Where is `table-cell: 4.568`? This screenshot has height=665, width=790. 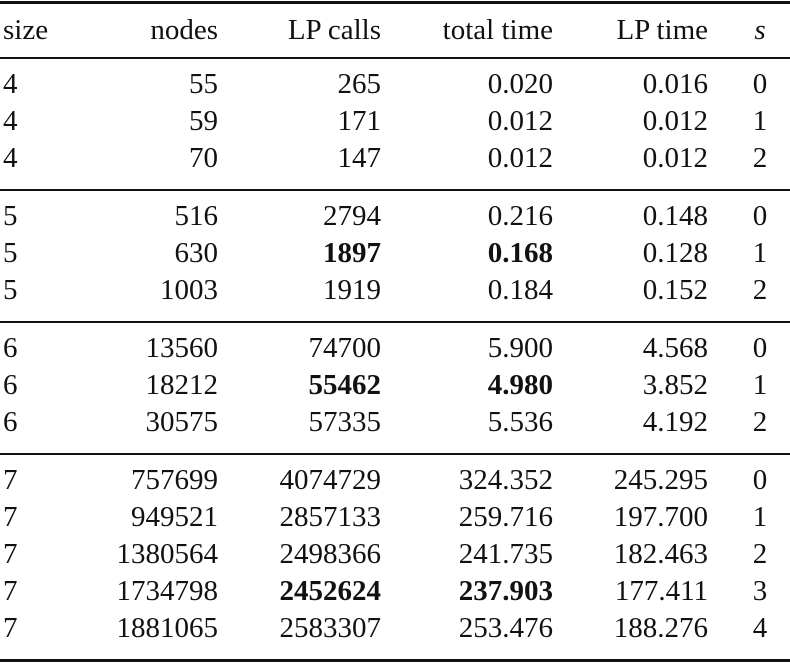
table-cell: 4.568 is located at coordinates (675, 348).